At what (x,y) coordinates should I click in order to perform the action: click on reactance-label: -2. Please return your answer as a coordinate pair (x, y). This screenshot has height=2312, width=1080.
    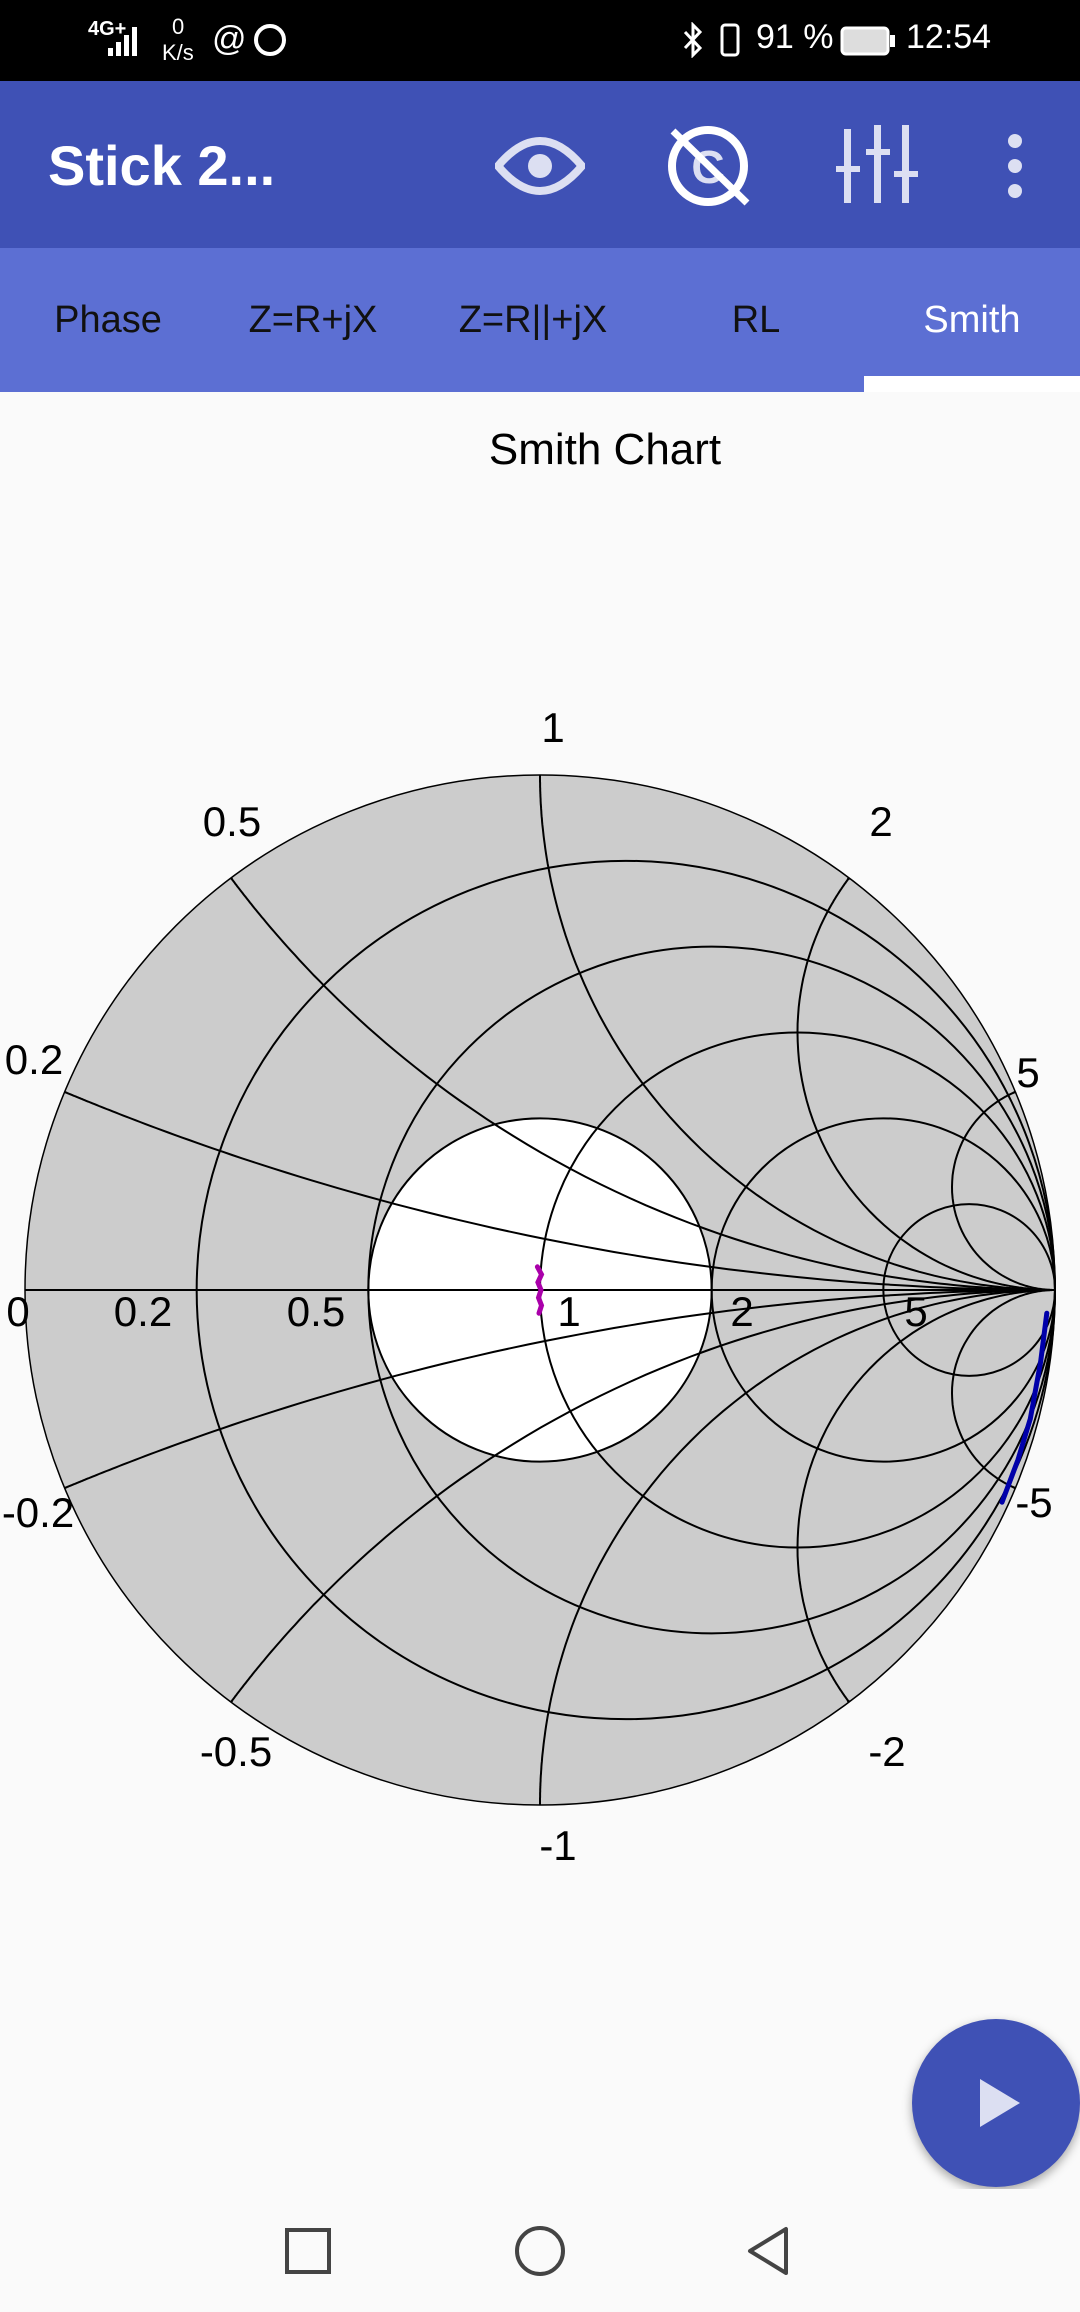
    Looking at the image, I should click on (886, 1751).